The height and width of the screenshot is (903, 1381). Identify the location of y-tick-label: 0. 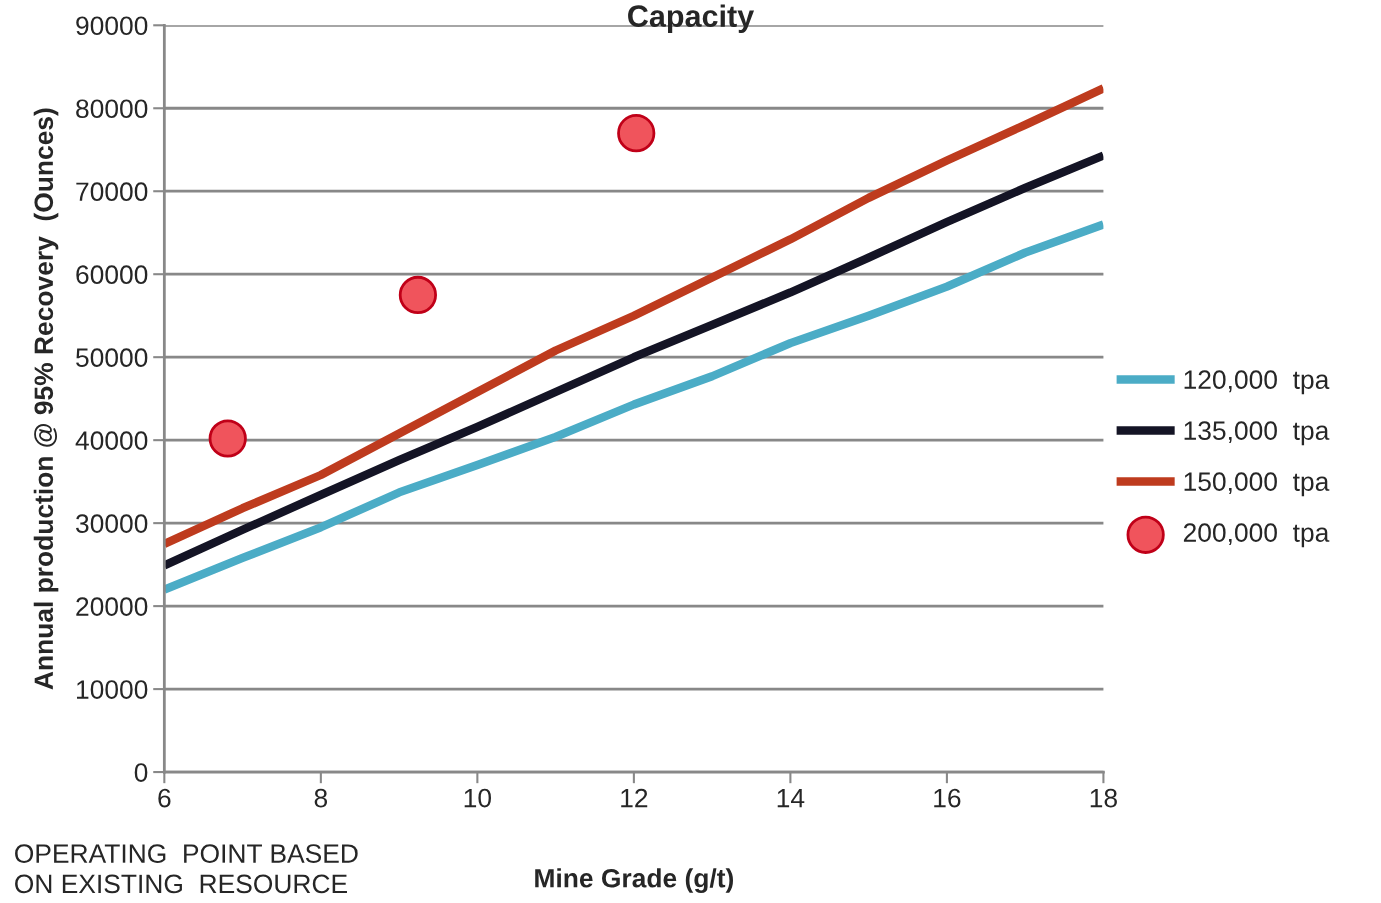
(141, 772).